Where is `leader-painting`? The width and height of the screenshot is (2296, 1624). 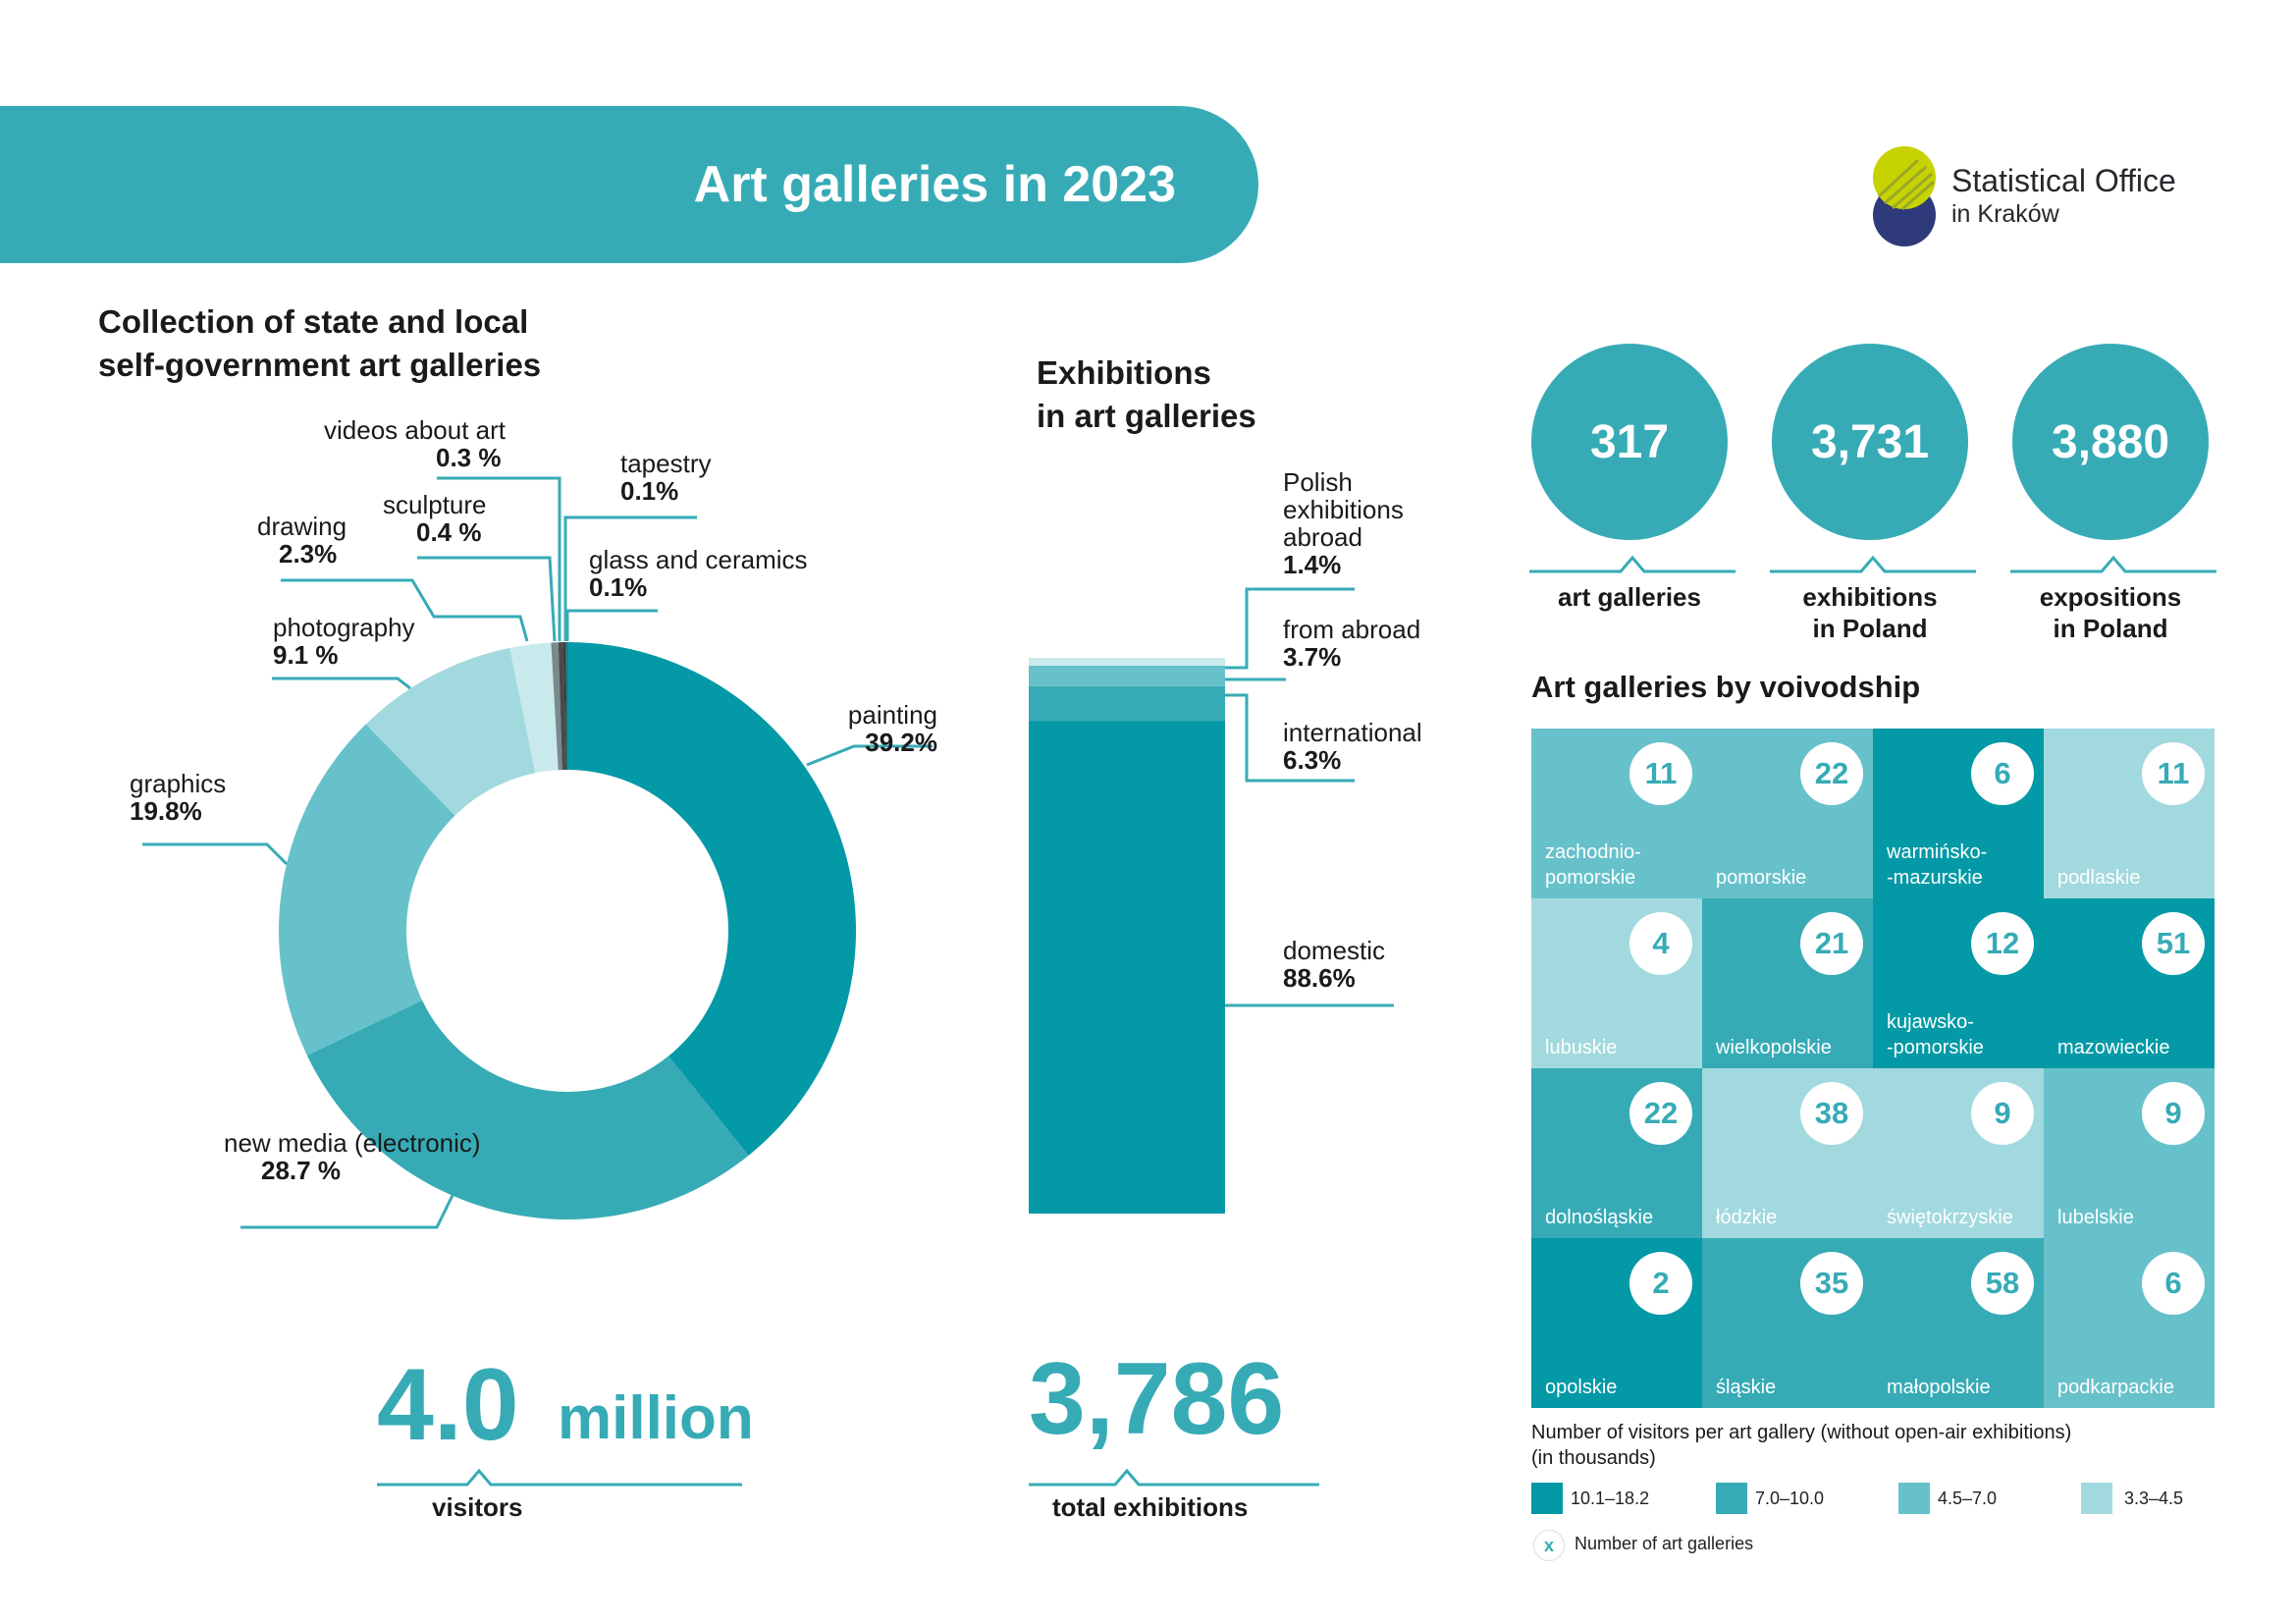 leader-painting is located at coordinates (870, 755).